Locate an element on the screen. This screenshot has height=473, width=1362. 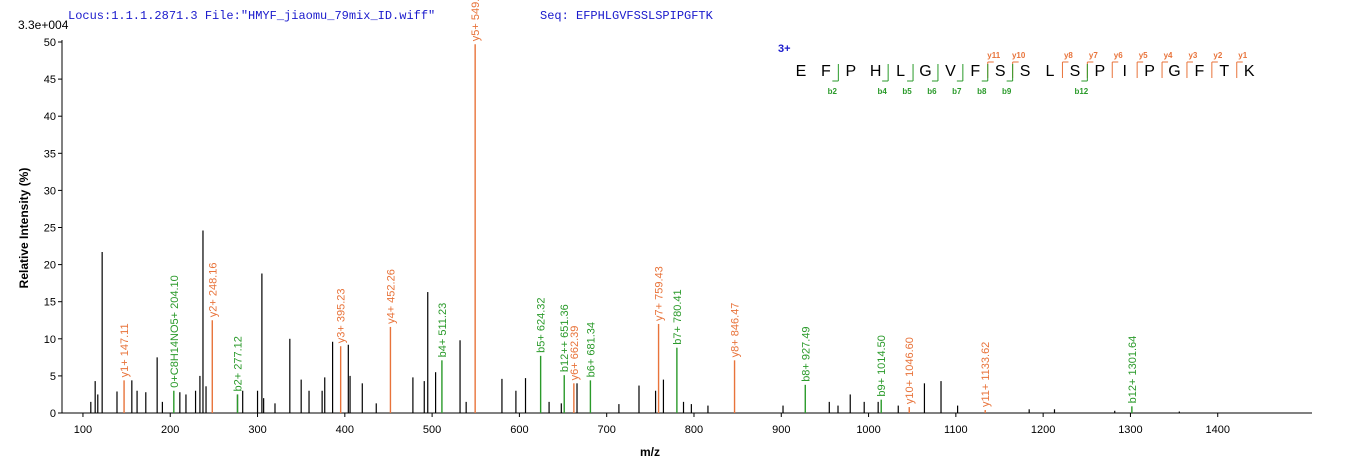
y-ion-mark: y2 is located at coordinates (1217, 55).